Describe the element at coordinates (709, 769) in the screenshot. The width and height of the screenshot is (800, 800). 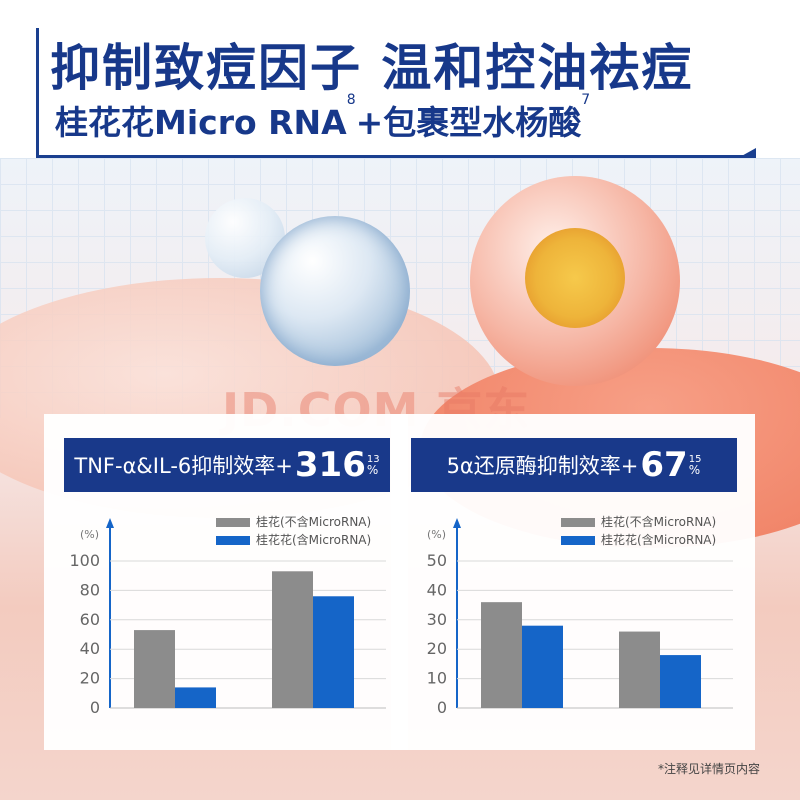
I see `footnote: *注释见详情页内容` at that location.